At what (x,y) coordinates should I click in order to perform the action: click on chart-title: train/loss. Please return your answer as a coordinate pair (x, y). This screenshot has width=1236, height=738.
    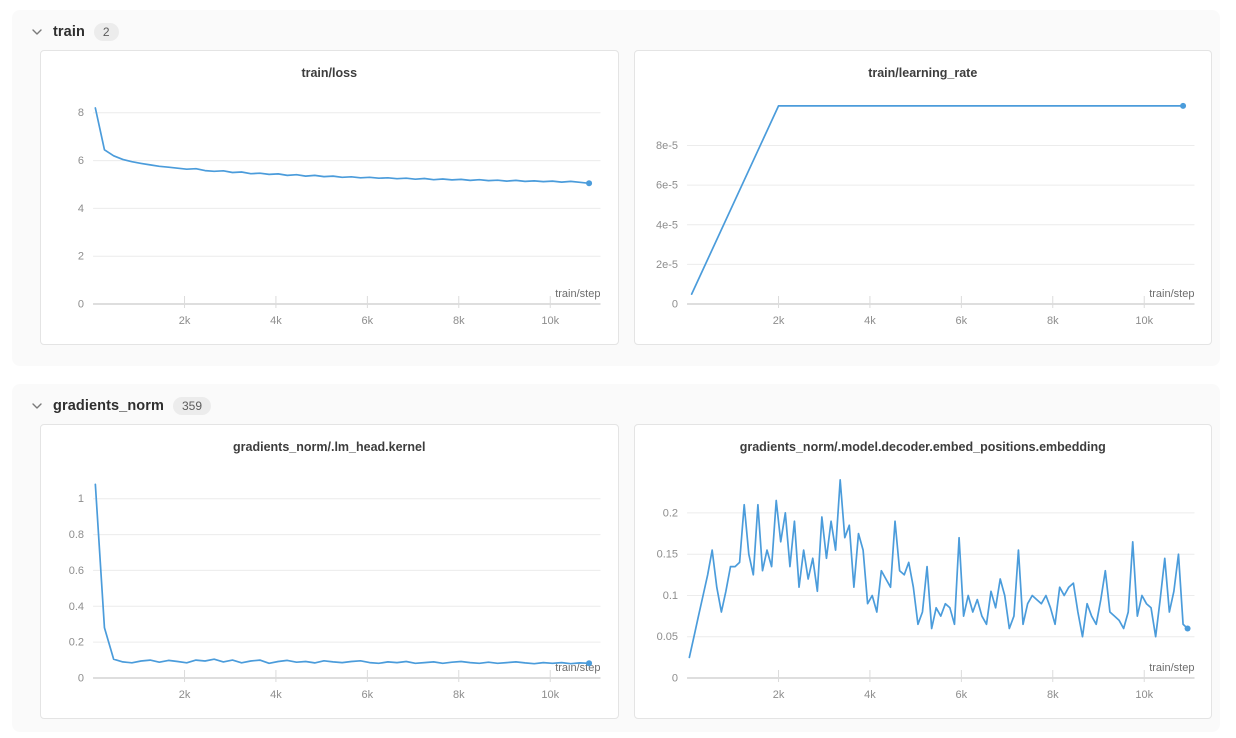
    Looking at the image, I should click on (329, 73).